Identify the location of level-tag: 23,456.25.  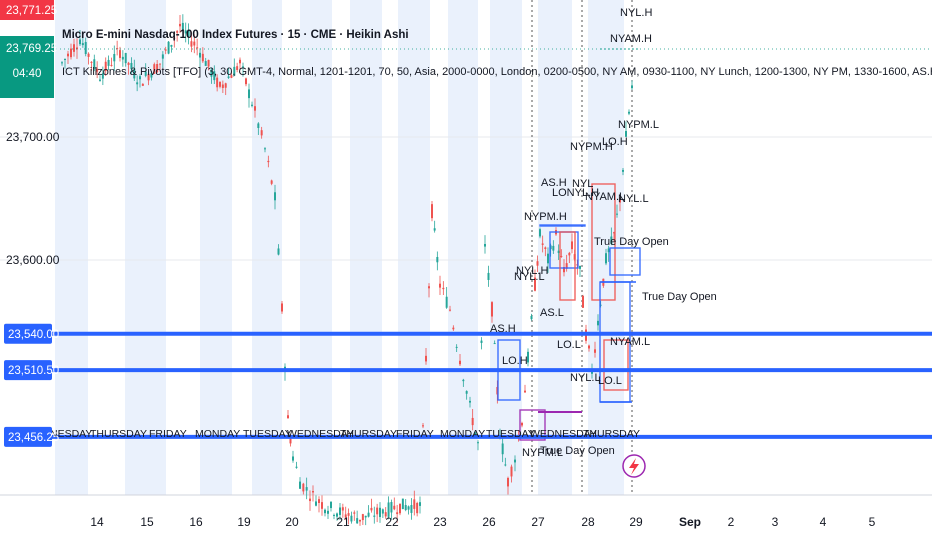
(33, 438).